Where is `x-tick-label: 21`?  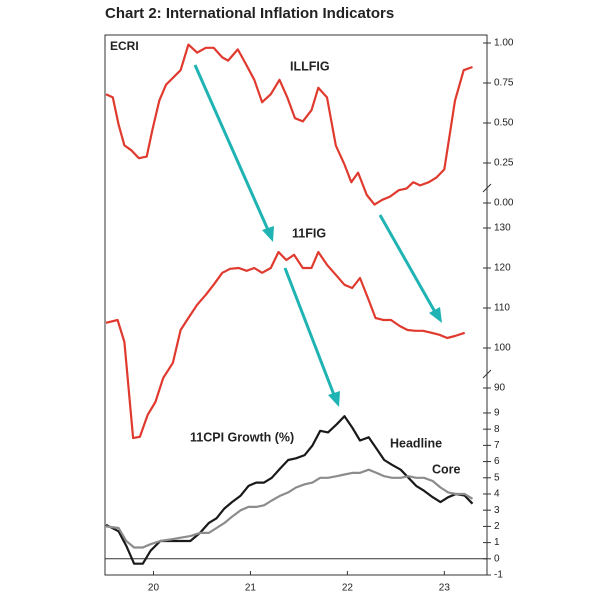
x-tick-label: 21 is located at coordinates (251, 588).